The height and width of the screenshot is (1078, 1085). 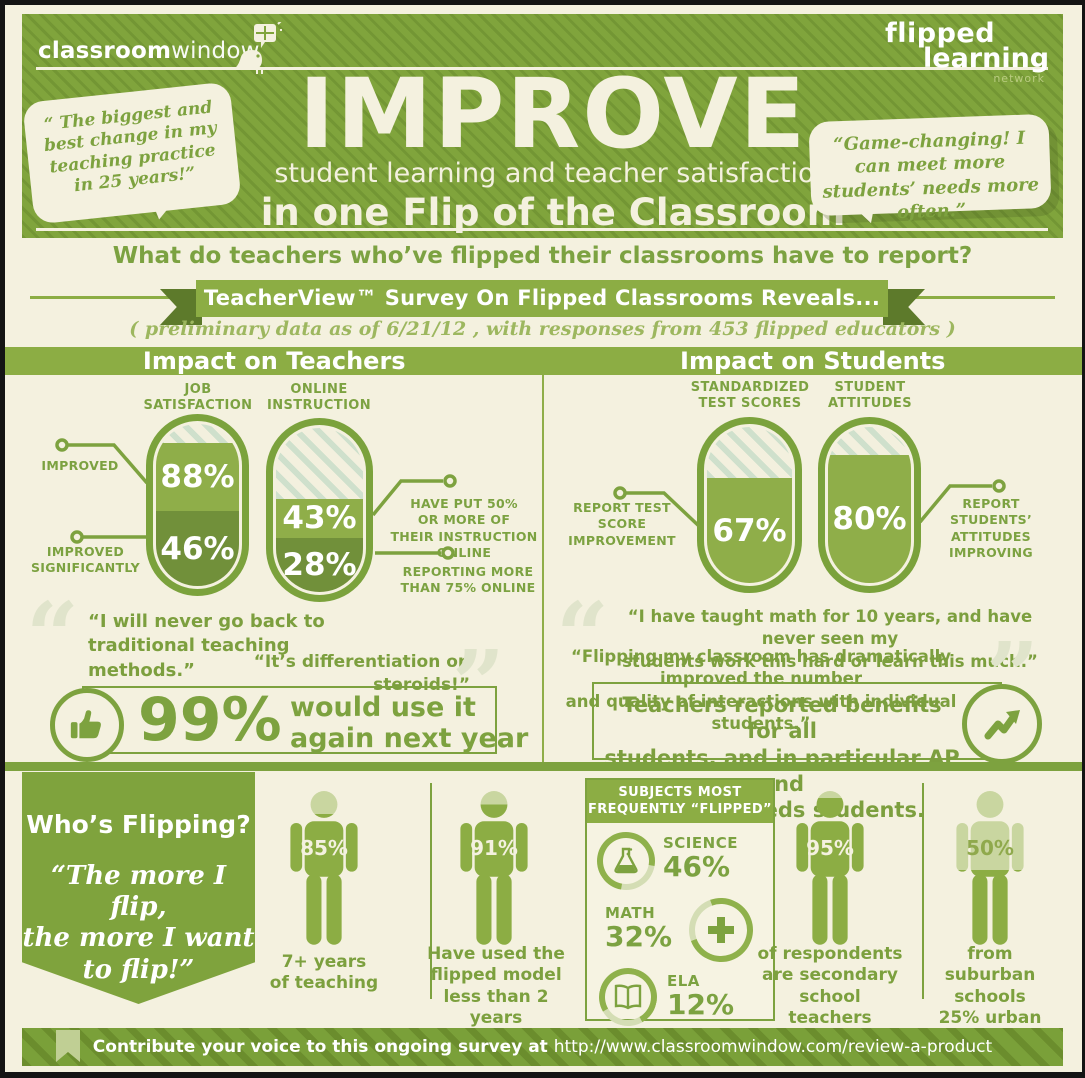 What do you see at coordinates (990, 848) in the screenshot?
I see `person-50-pct: 50%` at bounding box center [990, 848].